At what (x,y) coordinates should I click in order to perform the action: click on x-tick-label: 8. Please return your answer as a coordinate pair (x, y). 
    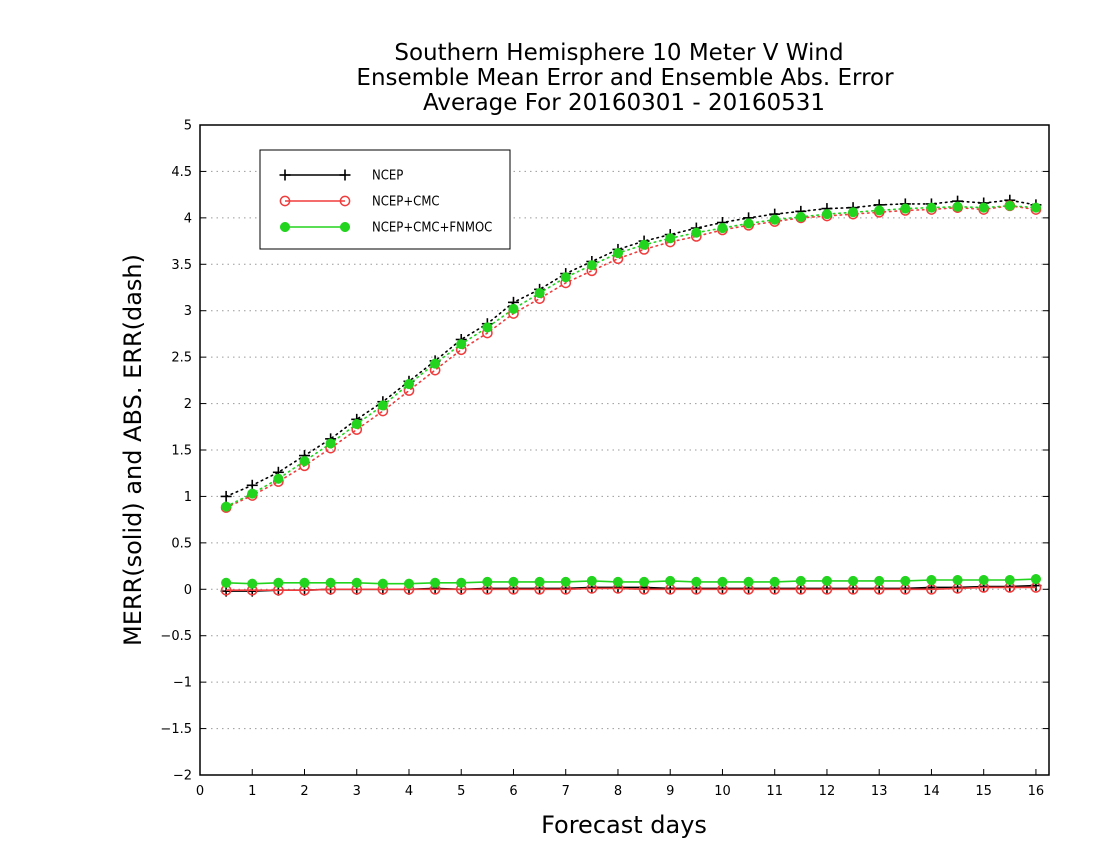
    Looking at the image, I should click on (618, 791).